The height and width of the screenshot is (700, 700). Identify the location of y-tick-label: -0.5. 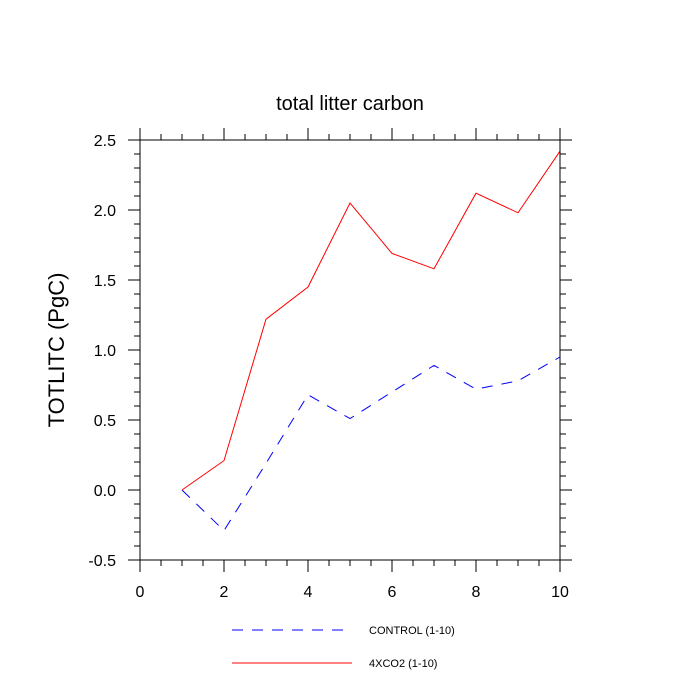
(102, 561).